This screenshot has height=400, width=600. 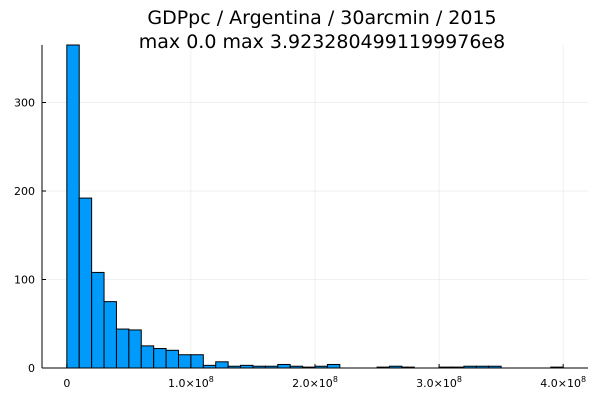 I want to click on chart-title: GDPpc / Argentina / 30arcmin / 2015, so click(x=321, y=18).